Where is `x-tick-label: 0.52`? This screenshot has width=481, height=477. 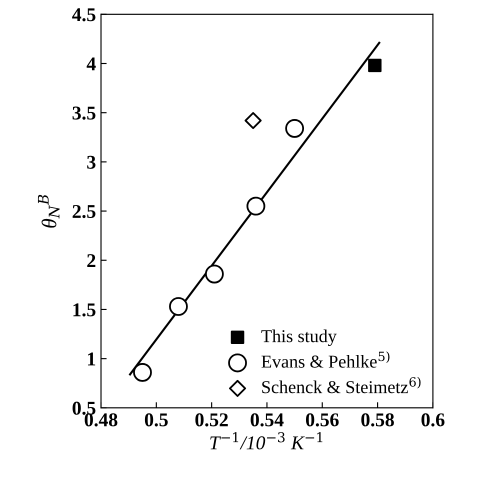
x-tick-label: 0.52 is located at coordinates (211, 419).